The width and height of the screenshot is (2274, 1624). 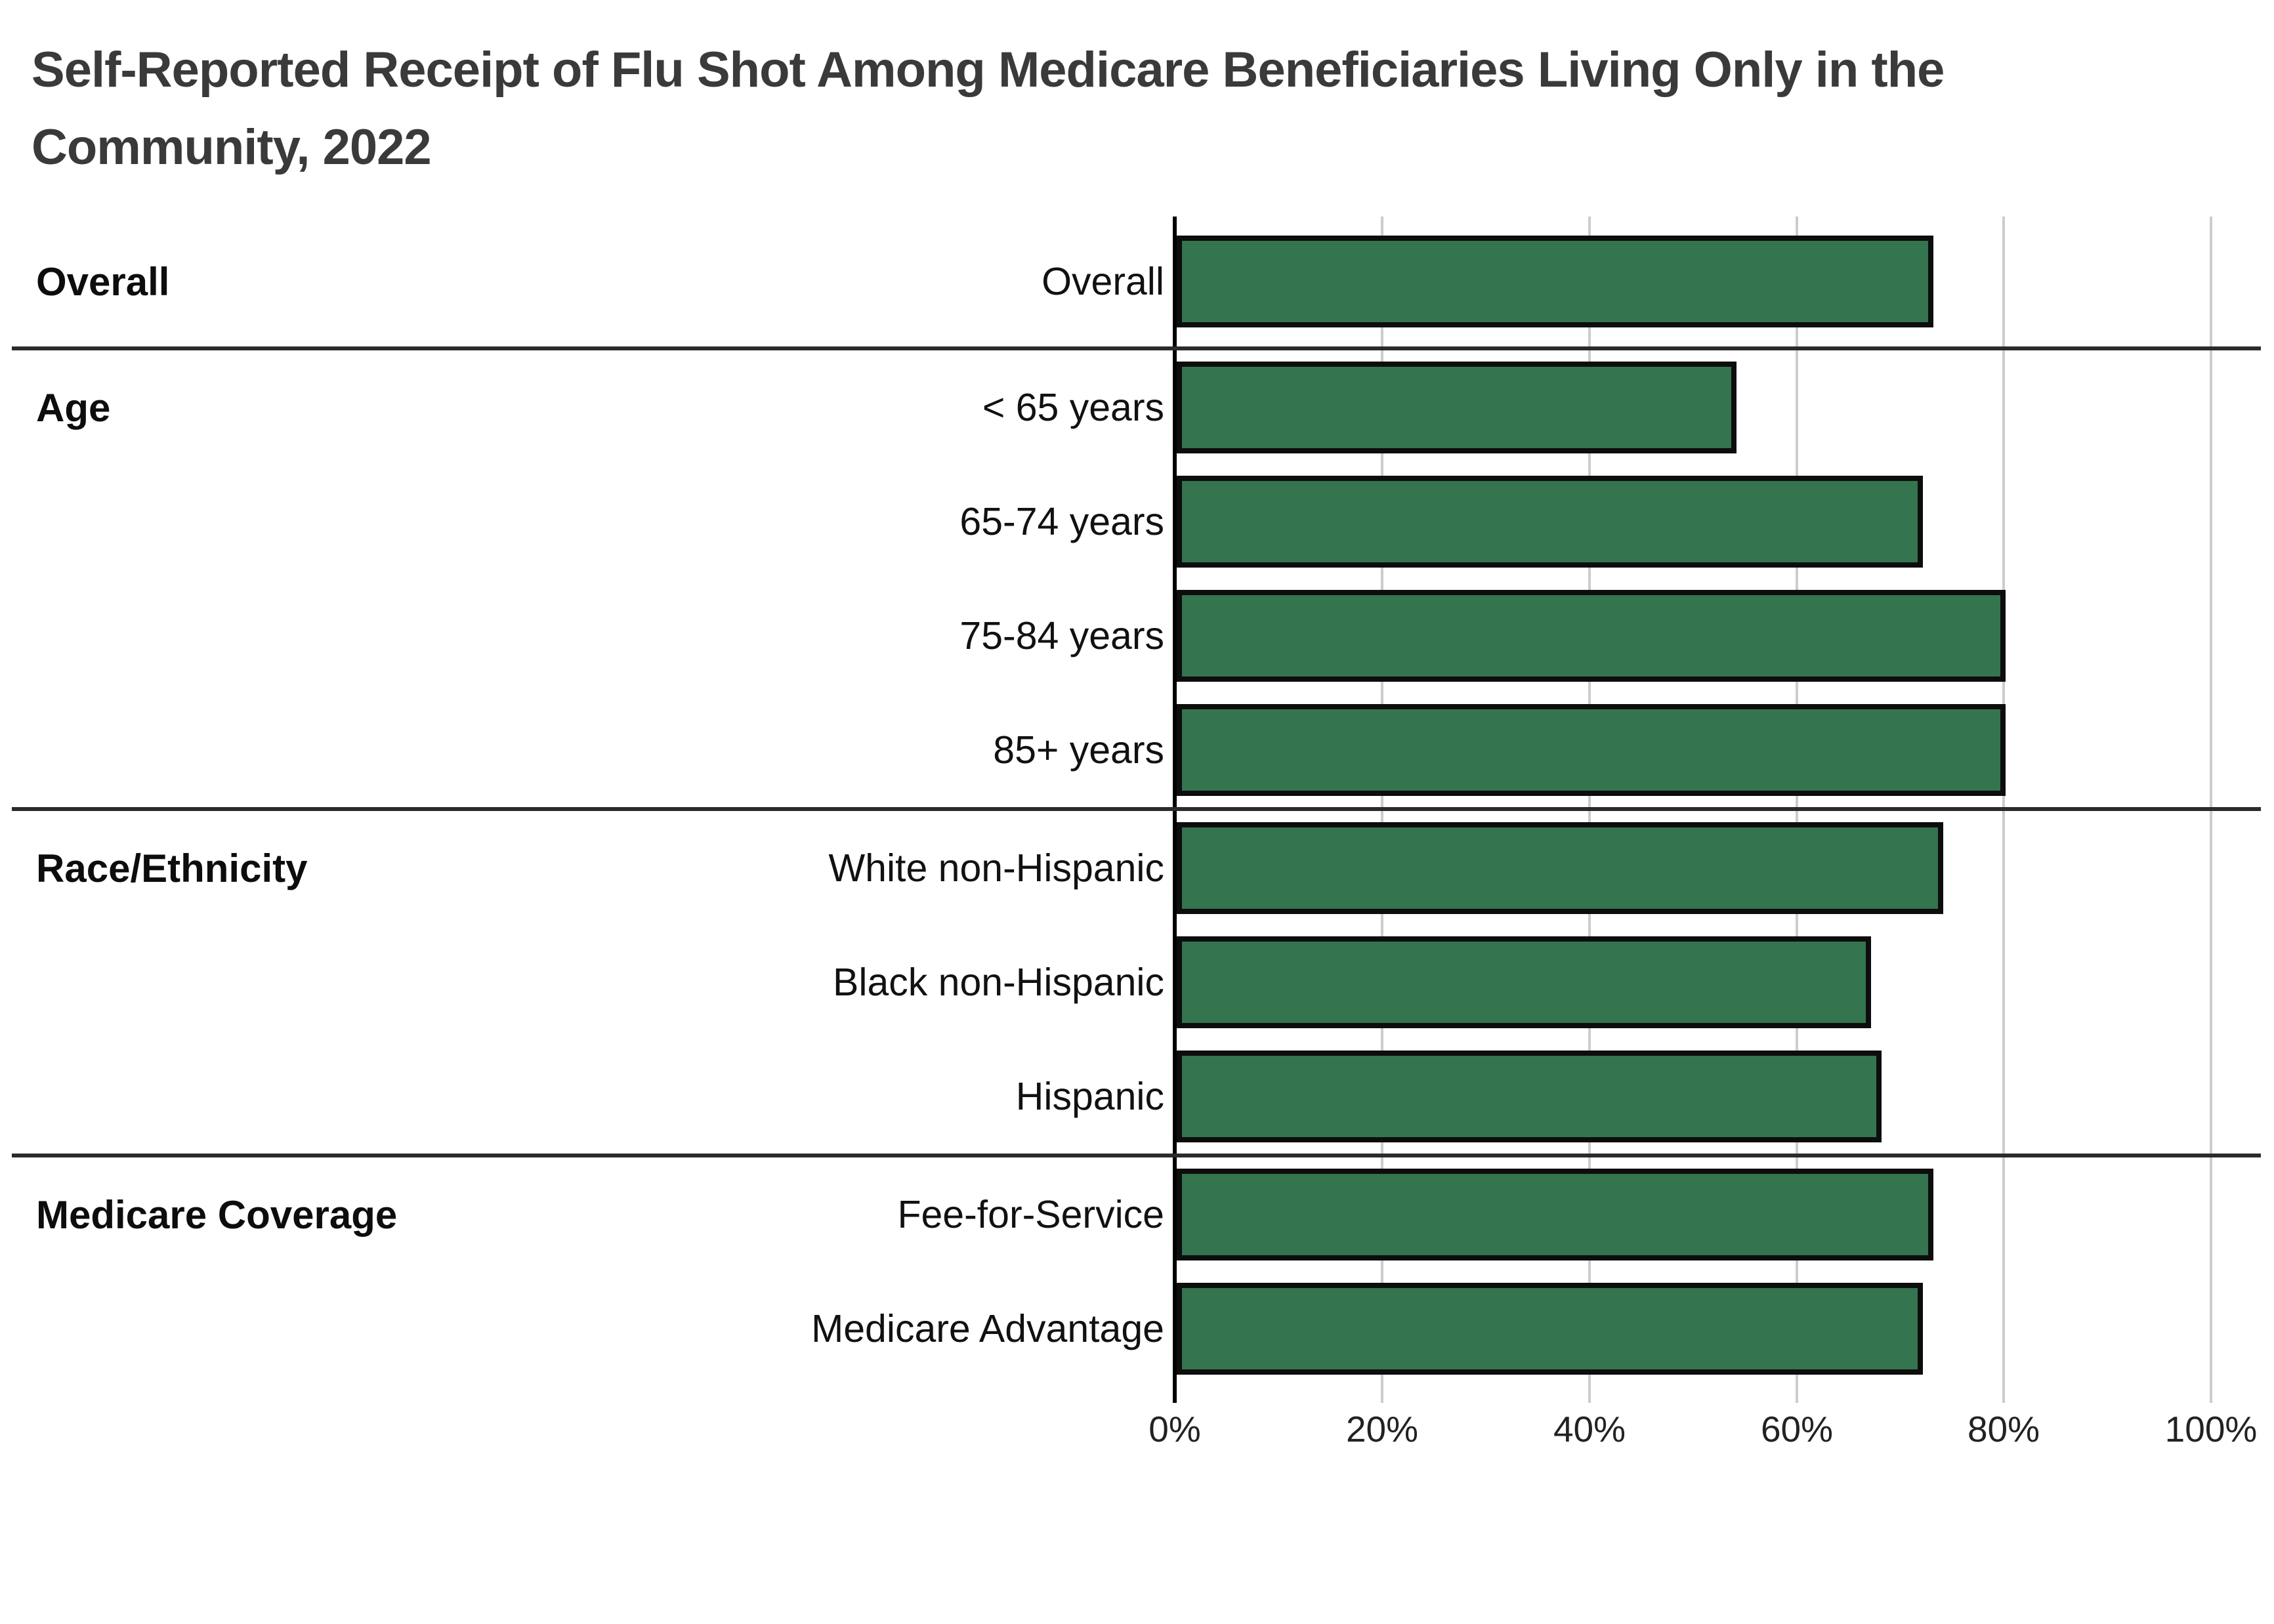 I want to click on category-label: 65-74 years, so click(x=1061, y=521).